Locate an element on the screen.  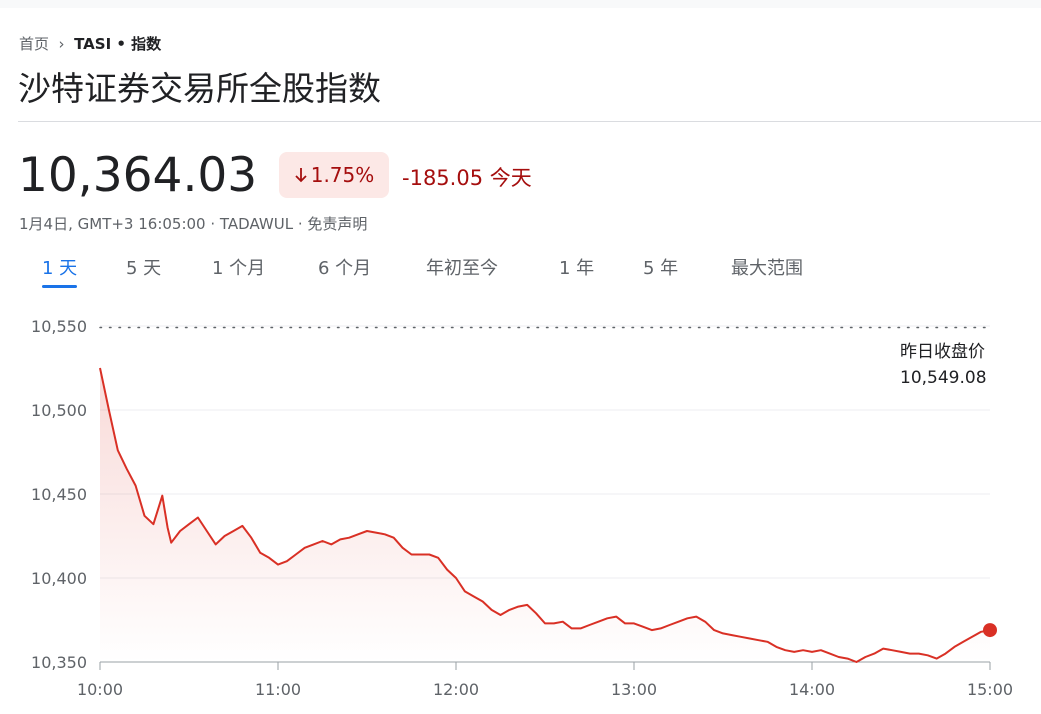
range-tab: 6 个月 is located at coordinates (345, 268).